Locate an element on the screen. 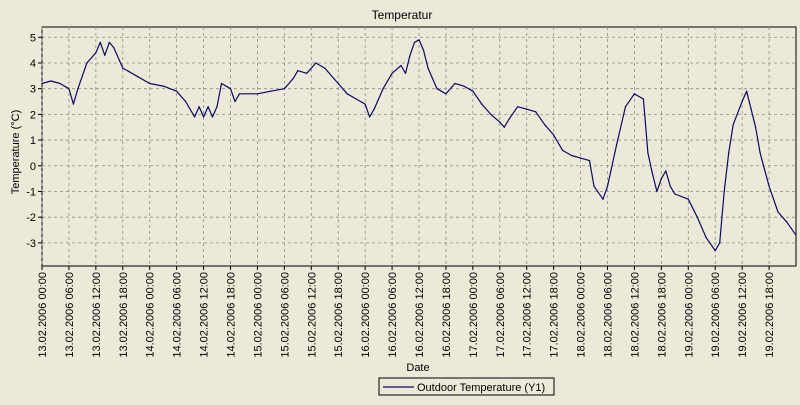  x-tick-label: 15.02.2006 18:00 is located at coordinates (339, 315).